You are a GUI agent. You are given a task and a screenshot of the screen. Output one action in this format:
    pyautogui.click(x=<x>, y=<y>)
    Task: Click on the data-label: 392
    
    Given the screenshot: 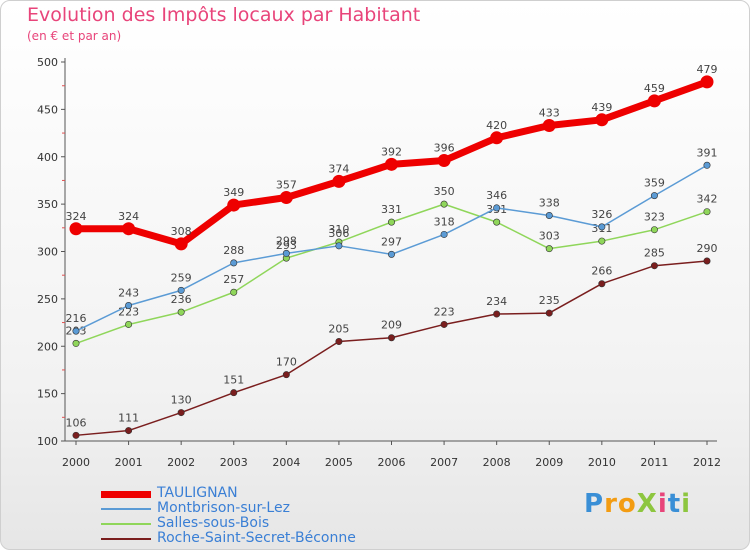 What is the action you would take?
    pyautogui.click(x=391, y=151)
    